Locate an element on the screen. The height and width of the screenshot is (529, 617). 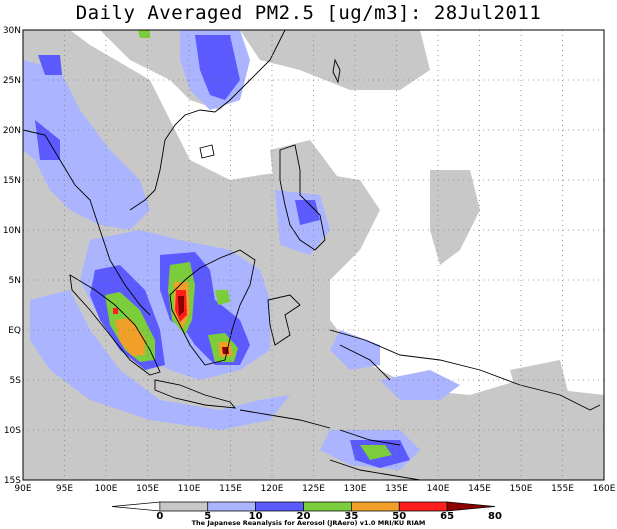
lon-tick-label: 125E is located at coordinates (313, 489).